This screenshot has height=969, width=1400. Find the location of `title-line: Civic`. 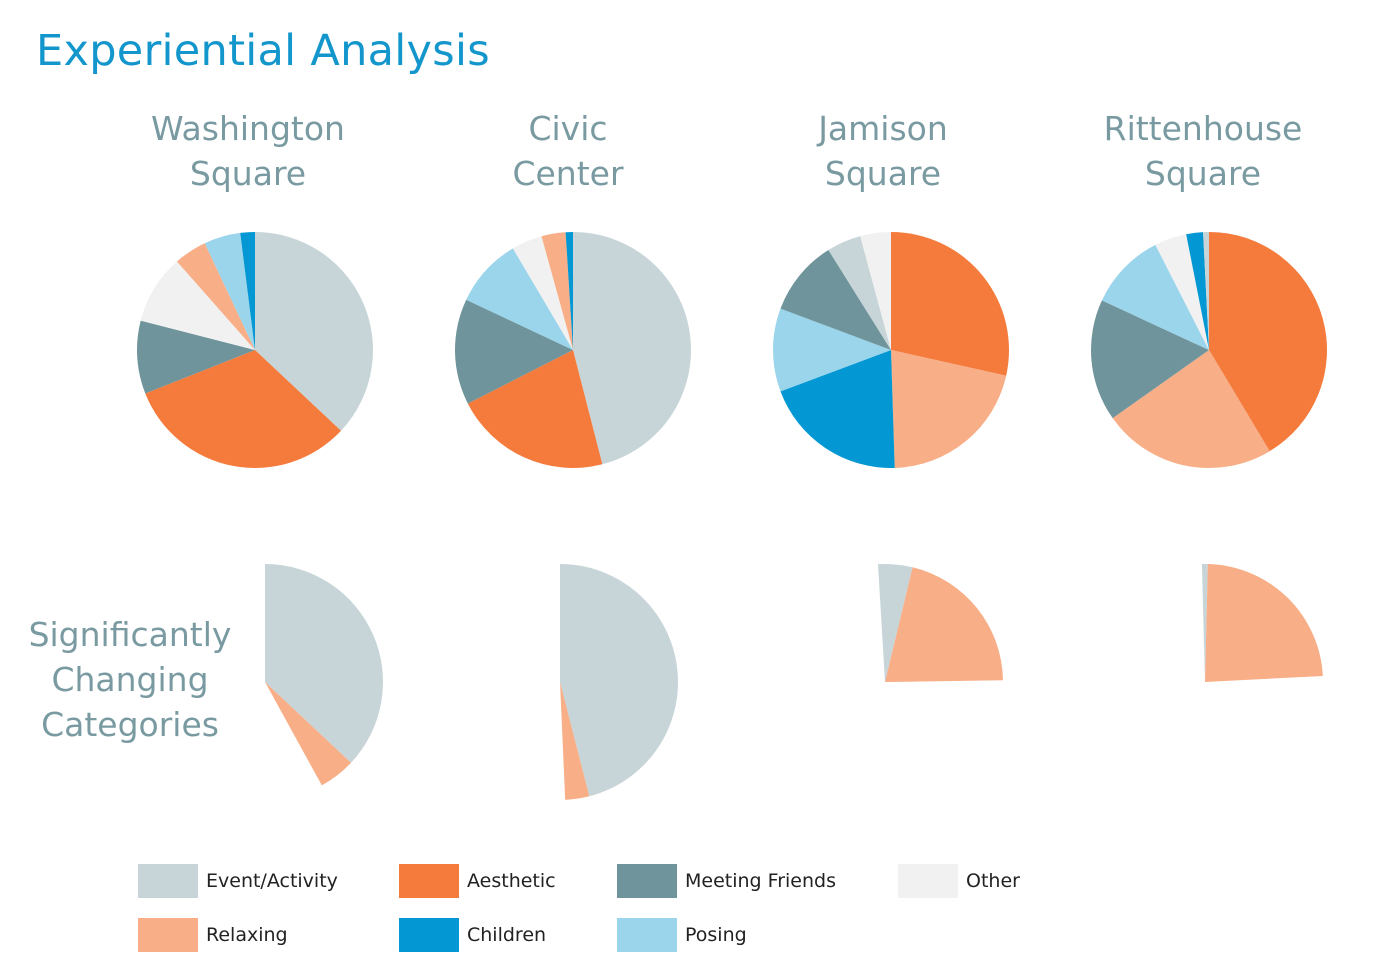

title-line: Civic is located at coordinates (568, 128).